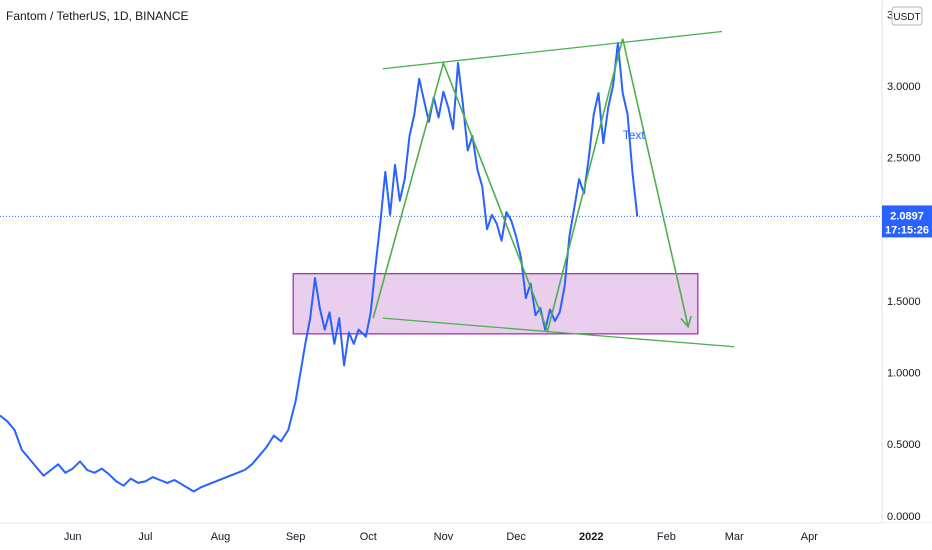  I want to click on x-tick-label: 2022, so click(591, 537).